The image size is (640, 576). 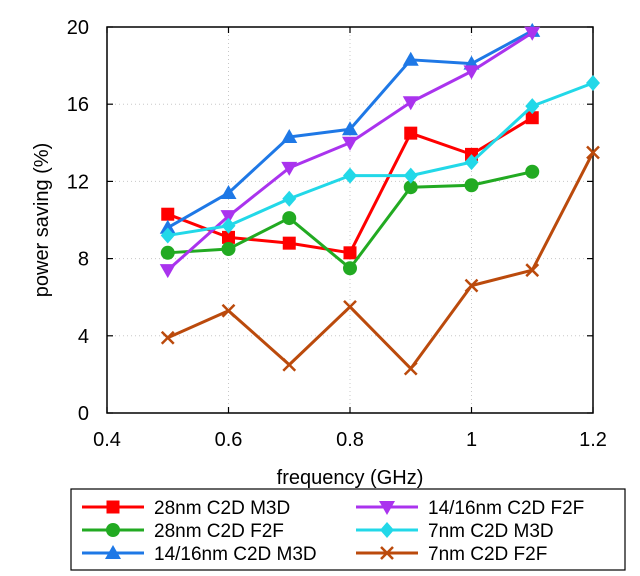 What do you see at coordinates (350, 478) in the screenshot?
I see `x-axis-label: frequency (GHz)` at bounding box center [350, 478].